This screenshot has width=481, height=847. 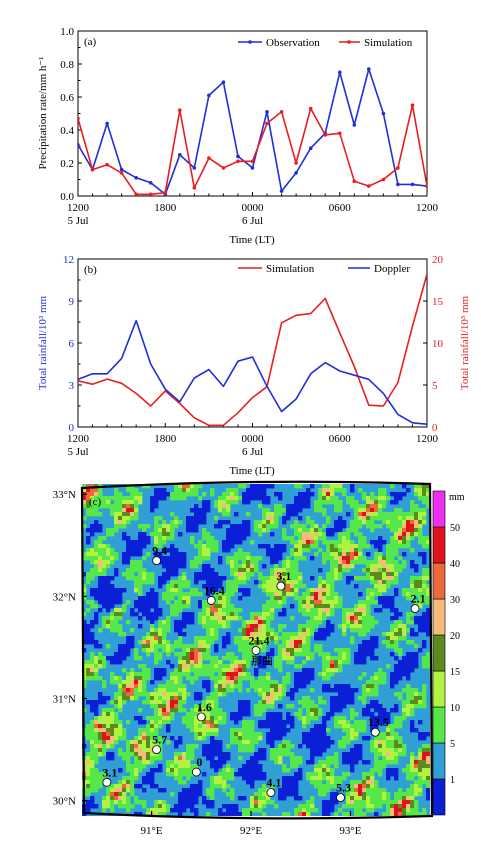 What do you see at coordinates (343, 788) in the screenshot?
I see `station-value: 5.3` at bounding box center [343, 788].